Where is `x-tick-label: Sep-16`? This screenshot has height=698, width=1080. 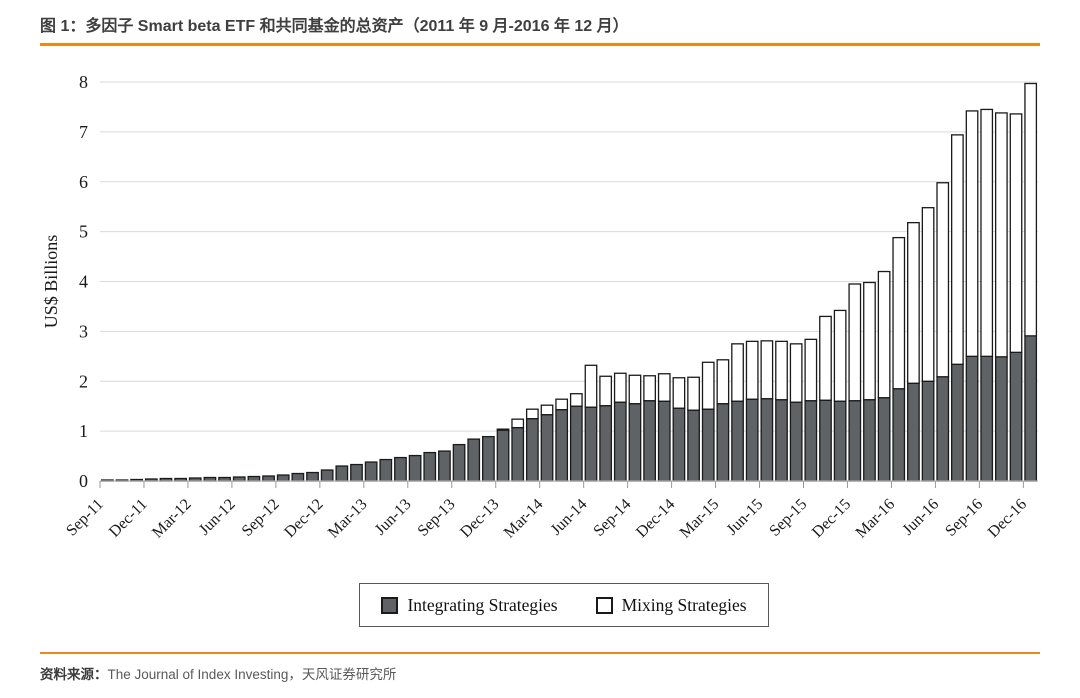 x-tick-label: Sep-16 is located at coordinates (964, 518).